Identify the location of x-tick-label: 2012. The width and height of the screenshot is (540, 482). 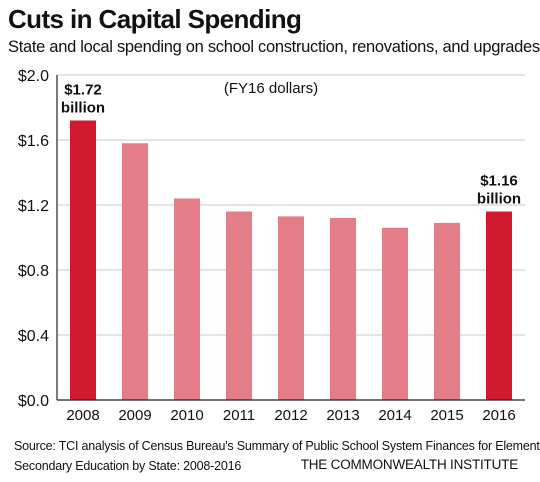
(290, 415).